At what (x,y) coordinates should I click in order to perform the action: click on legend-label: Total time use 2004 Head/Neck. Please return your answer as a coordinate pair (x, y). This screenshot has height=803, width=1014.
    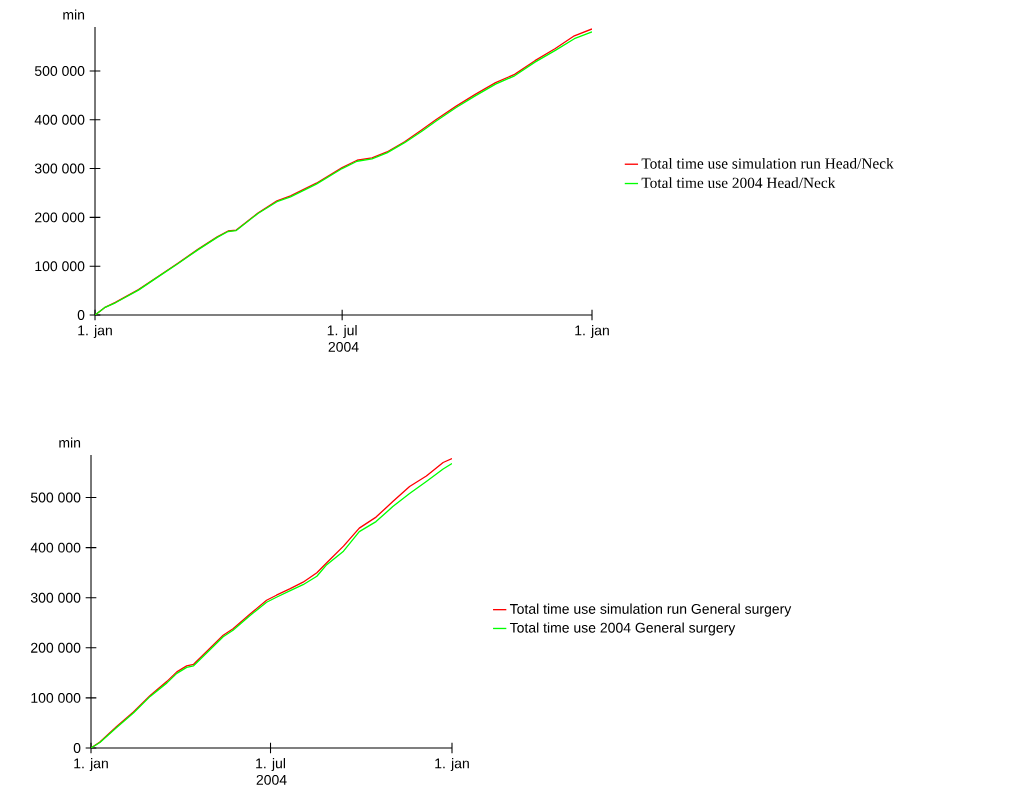
    Looking at the image, I should click on (738, 182).